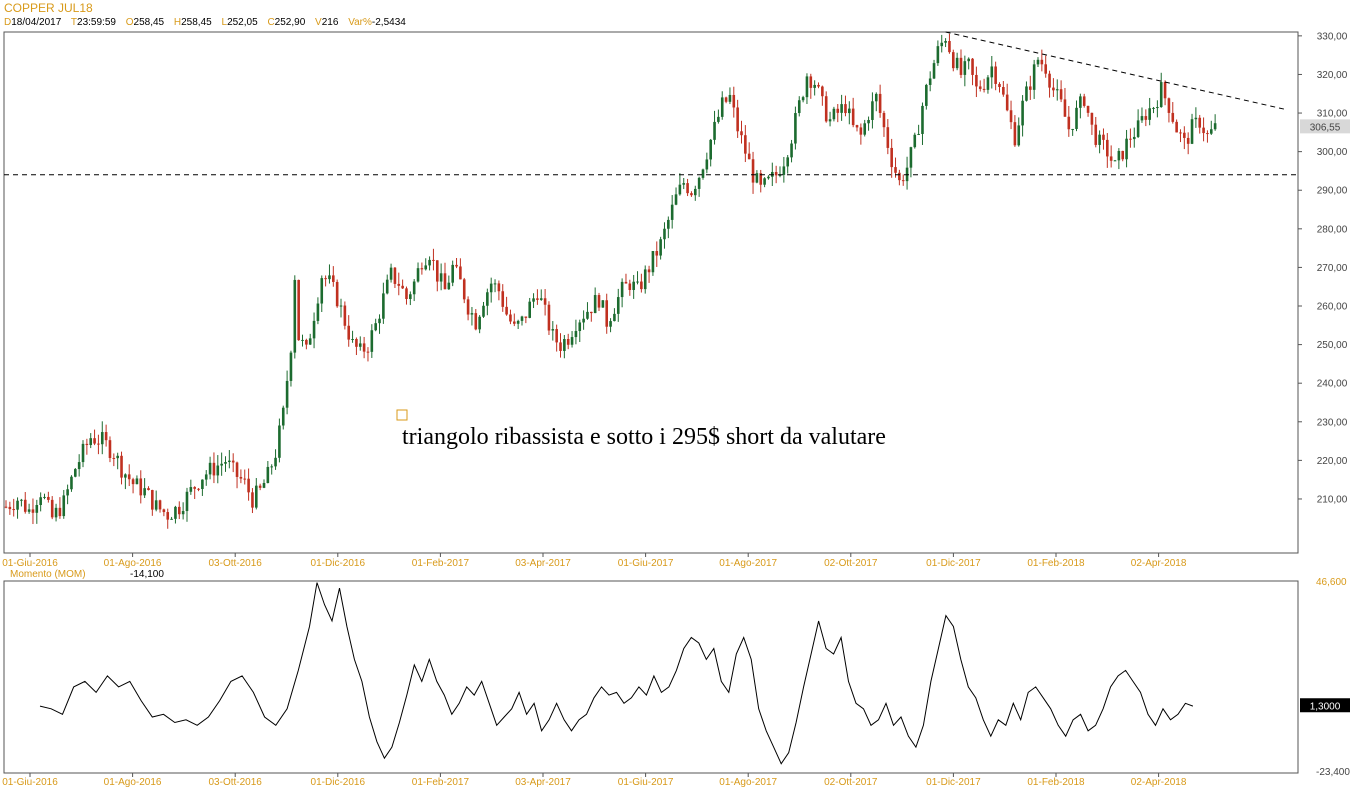  What do you see at coordinates (441, 563) in the screenshot?
I see `price-x-tick-label: 01-Feb-2017` at bounding box center [441, 563].